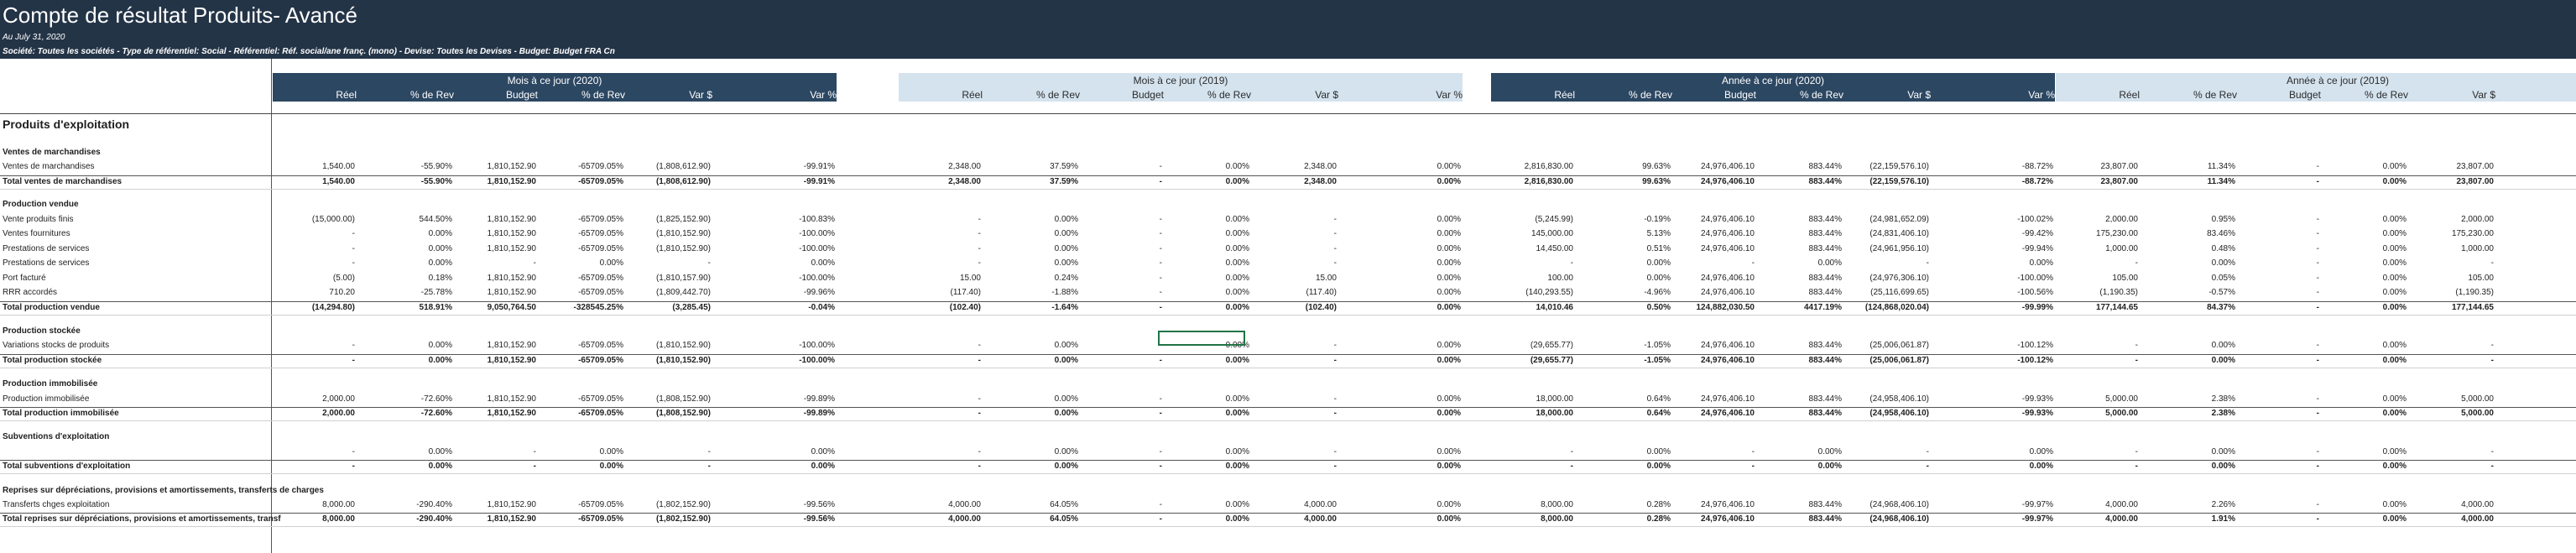  I want to click on value-cell: (1,810,157.90), so click(683, 278).